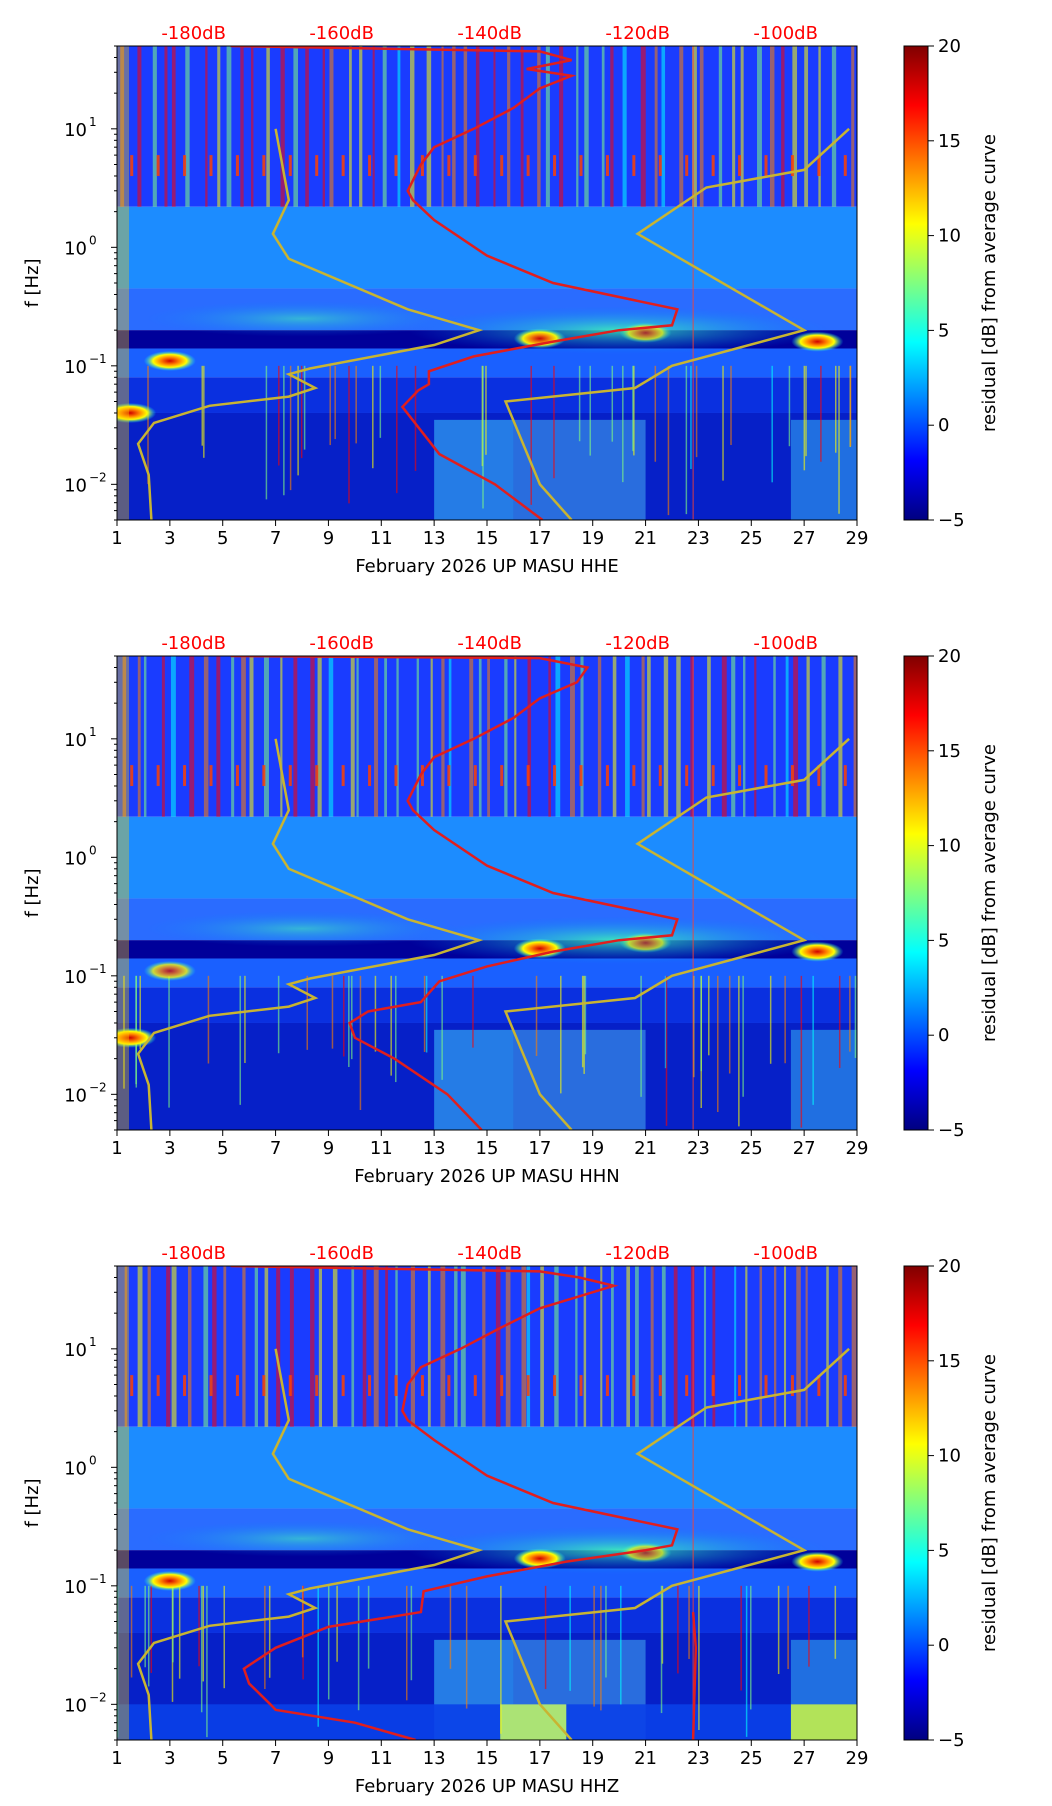  I want to click on psd-curve, so click(454, 283).